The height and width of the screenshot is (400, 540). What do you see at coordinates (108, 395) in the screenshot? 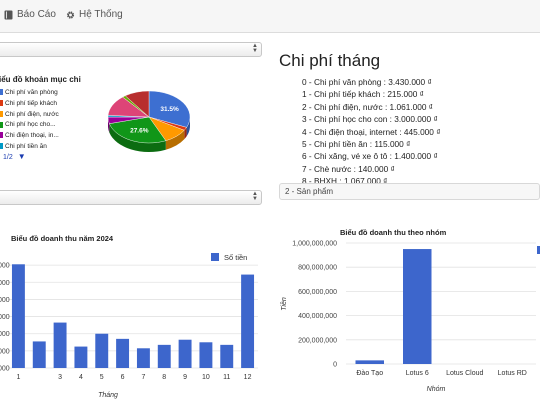
I see `x-axis-label: Tháng` at bounding box center [108, 395].